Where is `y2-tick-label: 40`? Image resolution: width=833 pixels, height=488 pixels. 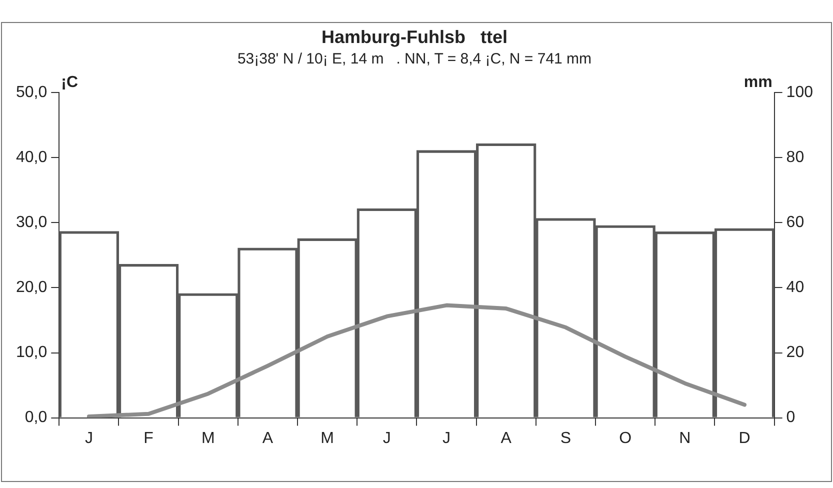 y2-tick-label: 40 is located at coordinates (795, 287).